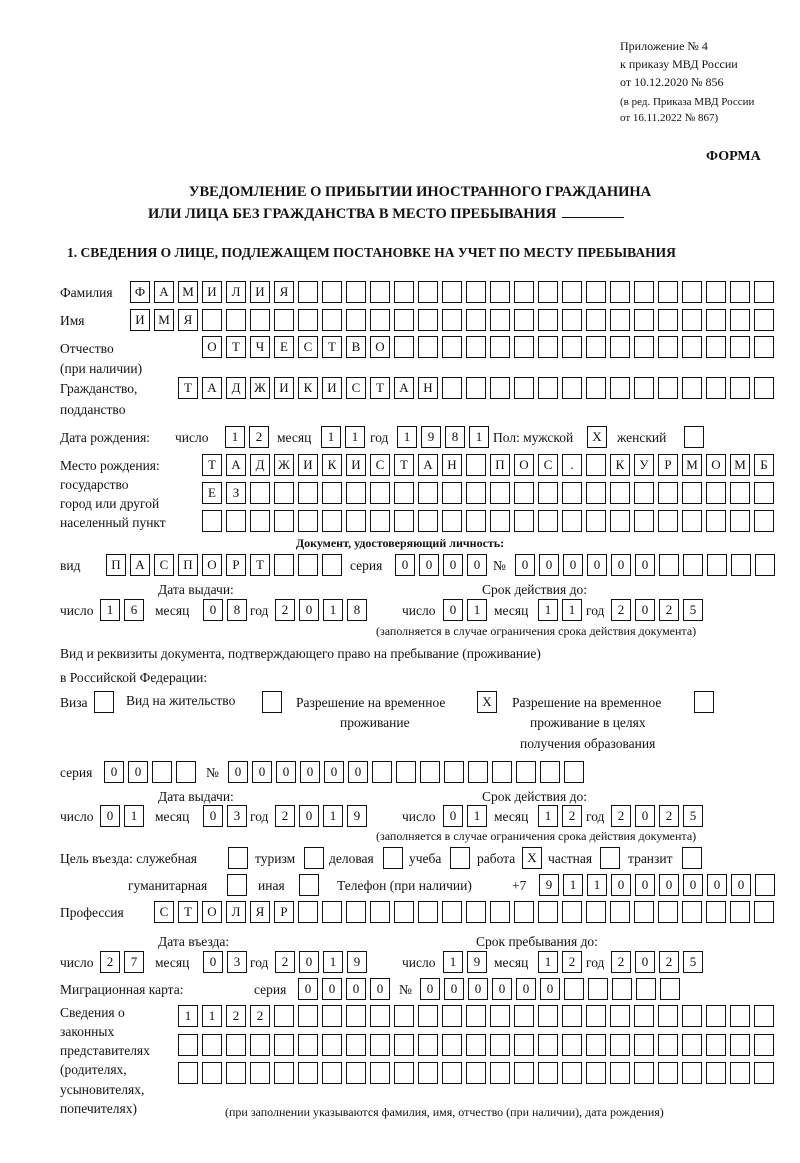 This screenshot has width=800, height=1163. Describe the element at coordinates (455, 437) in the screenshot. I see `char-cell: 8` at that location.